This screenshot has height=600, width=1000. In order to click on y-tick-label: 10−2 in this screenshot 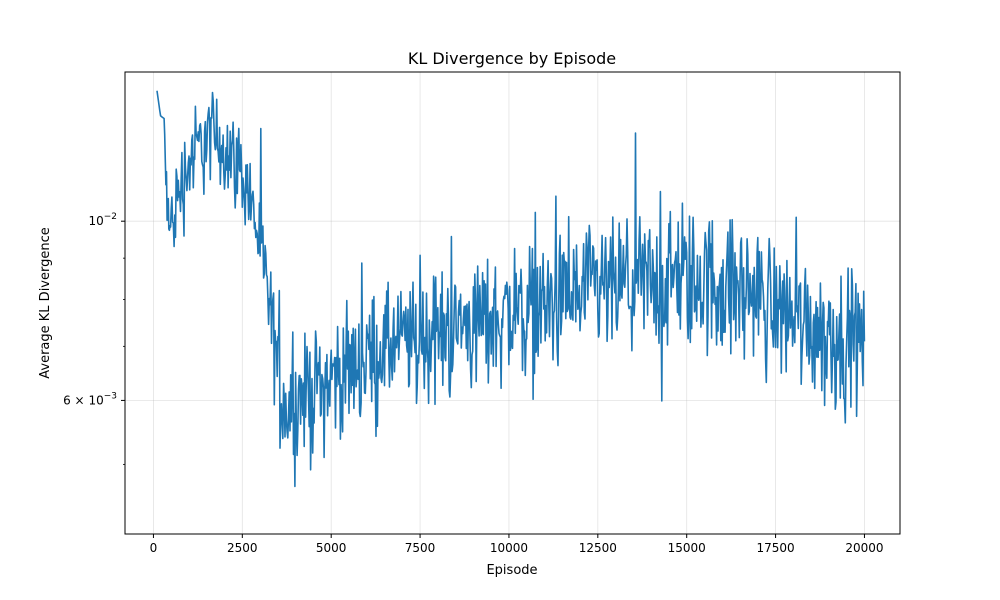, I will do `click(102, 220)`.